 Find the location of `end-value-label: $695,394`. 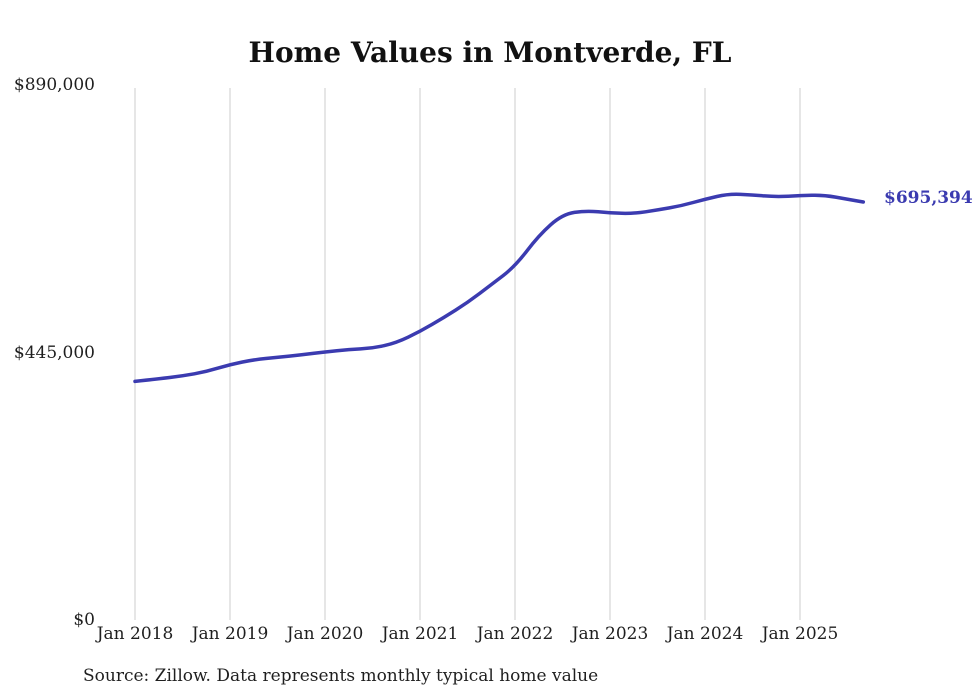

end-value-label: $695,394 is located at coordinates (928, 198).